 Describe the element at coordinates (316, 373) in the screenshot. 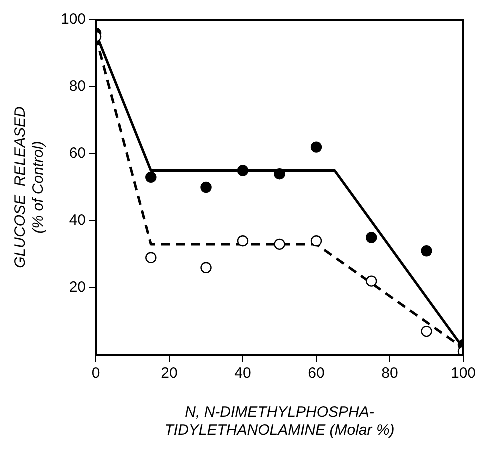

I see `x-tick-label: 60` at that location.